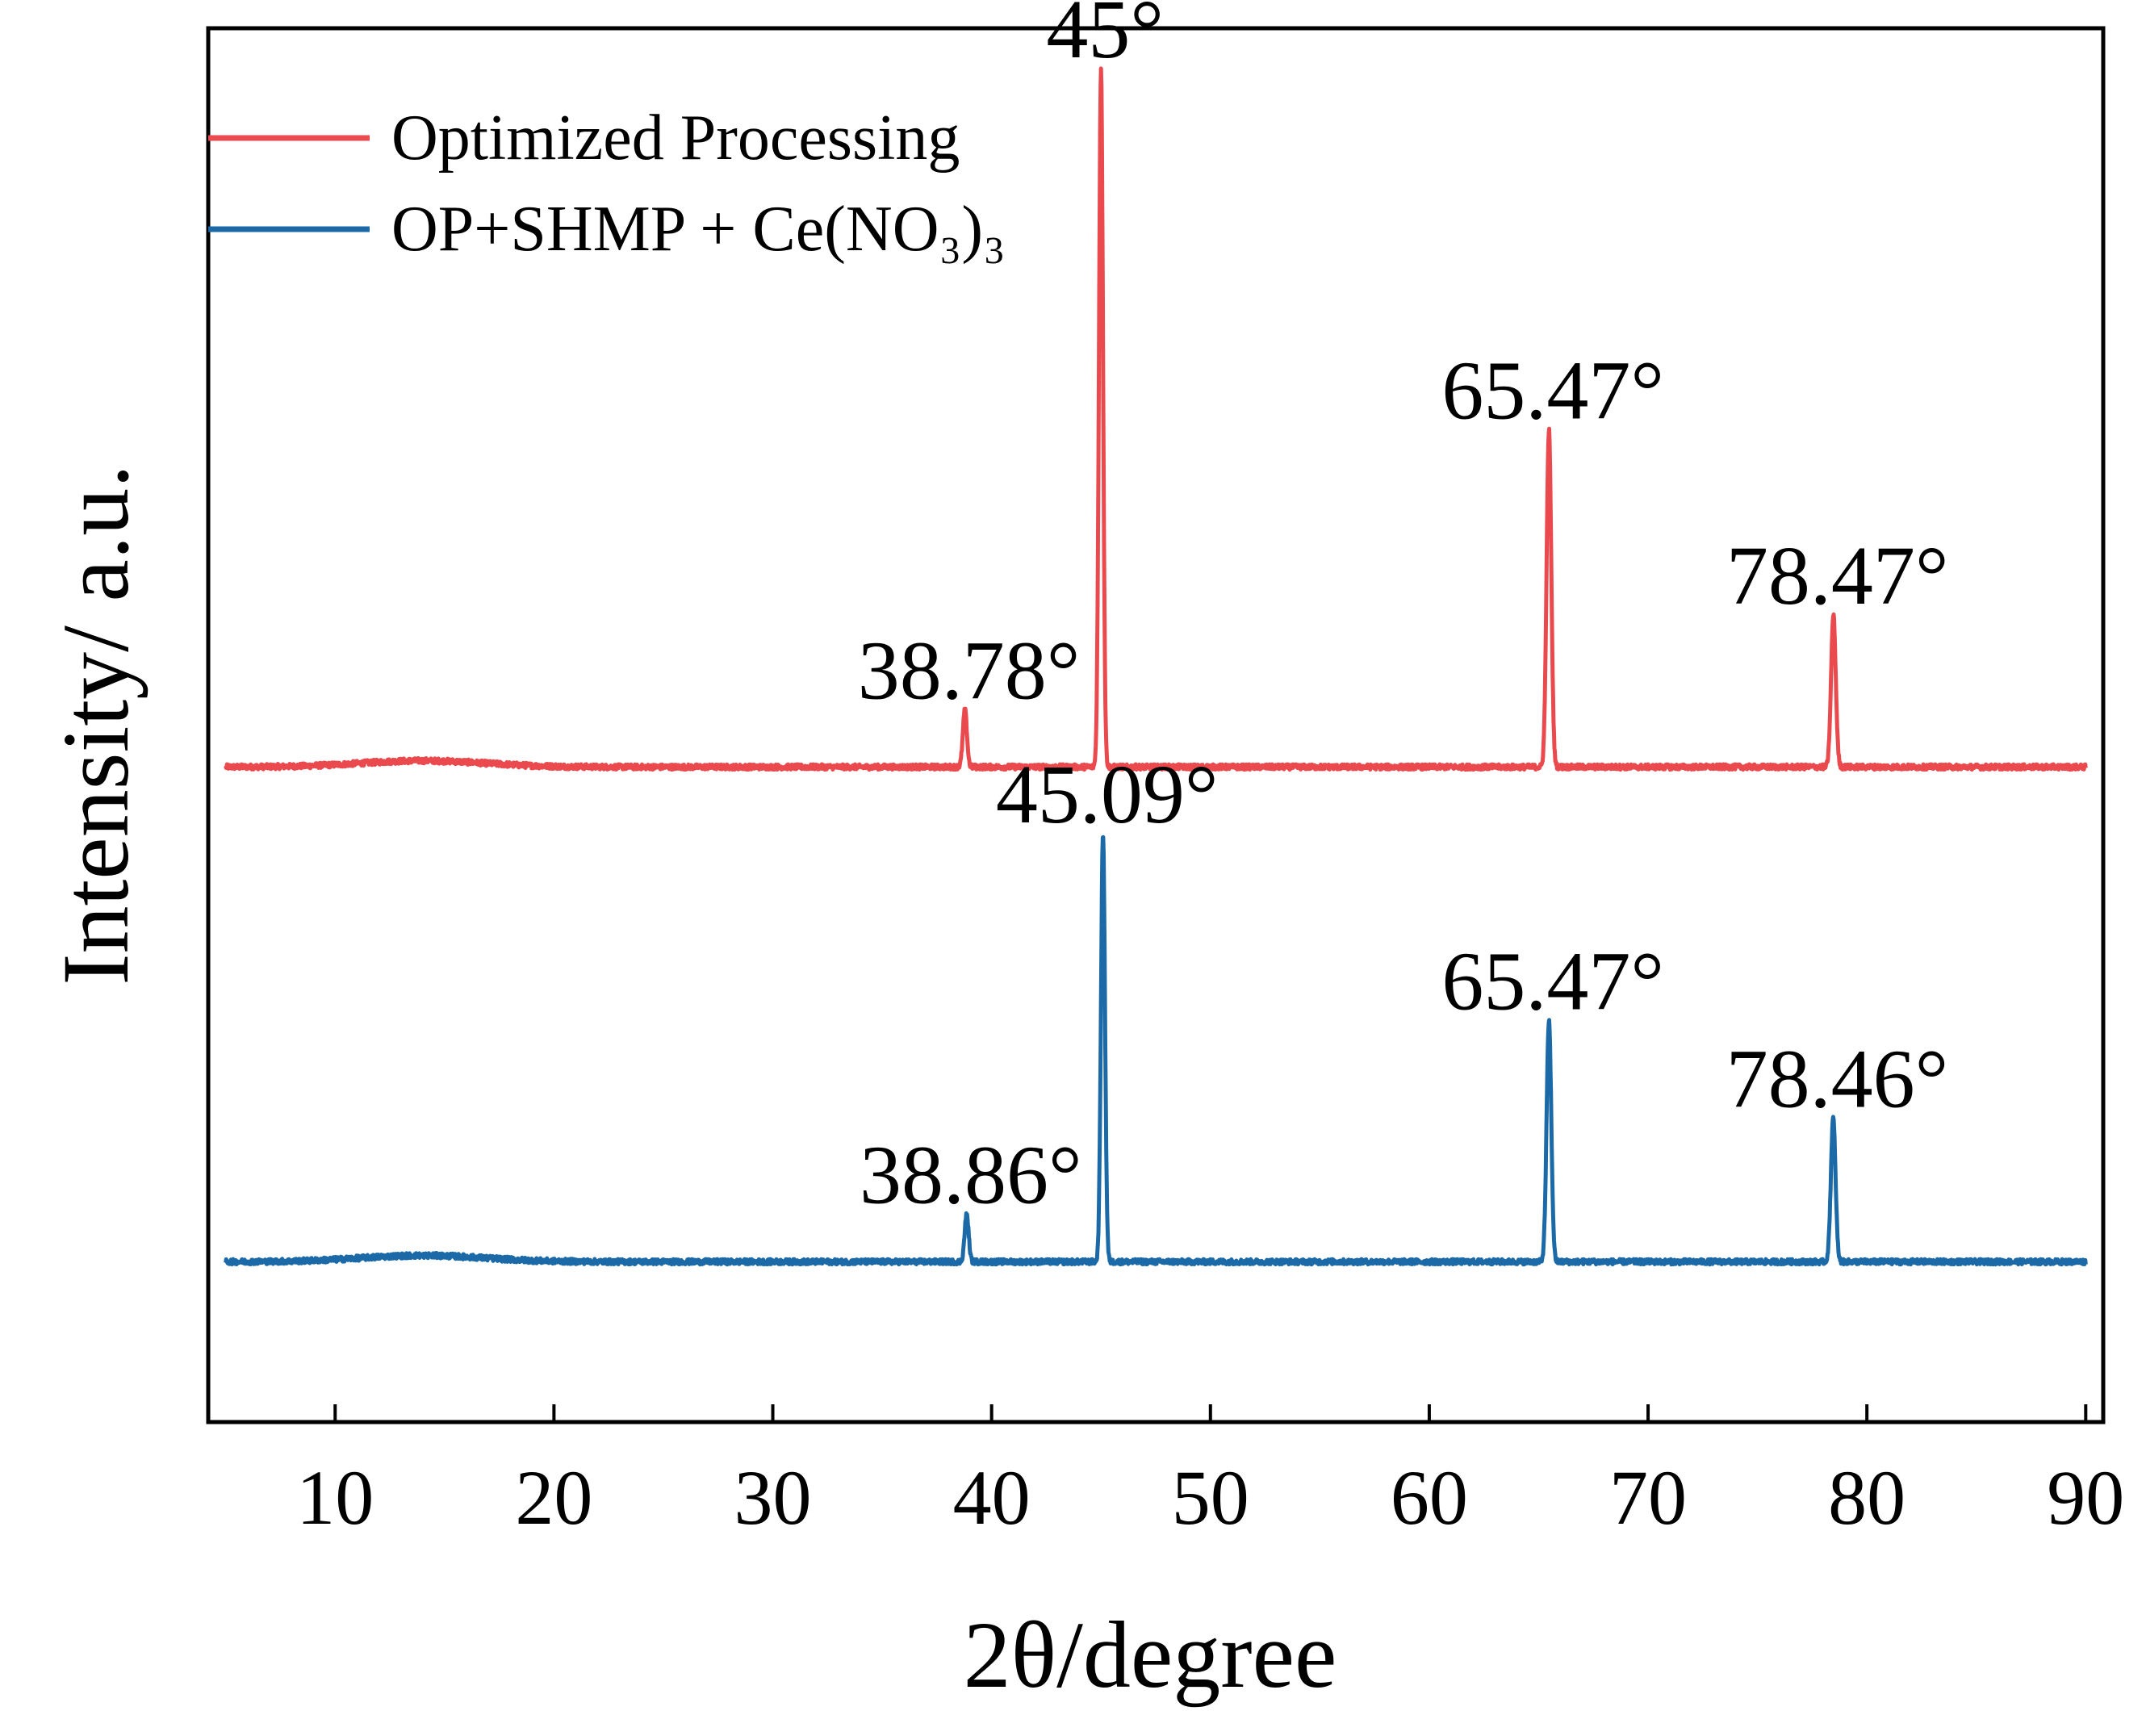 Image resolution: width=2146 pixels, height=1736 pixels. What do you see at coordinates (1105, 38) in the screenshot?
I see `peak-label-0-1: 45°` at bounding box center [1105, 38].